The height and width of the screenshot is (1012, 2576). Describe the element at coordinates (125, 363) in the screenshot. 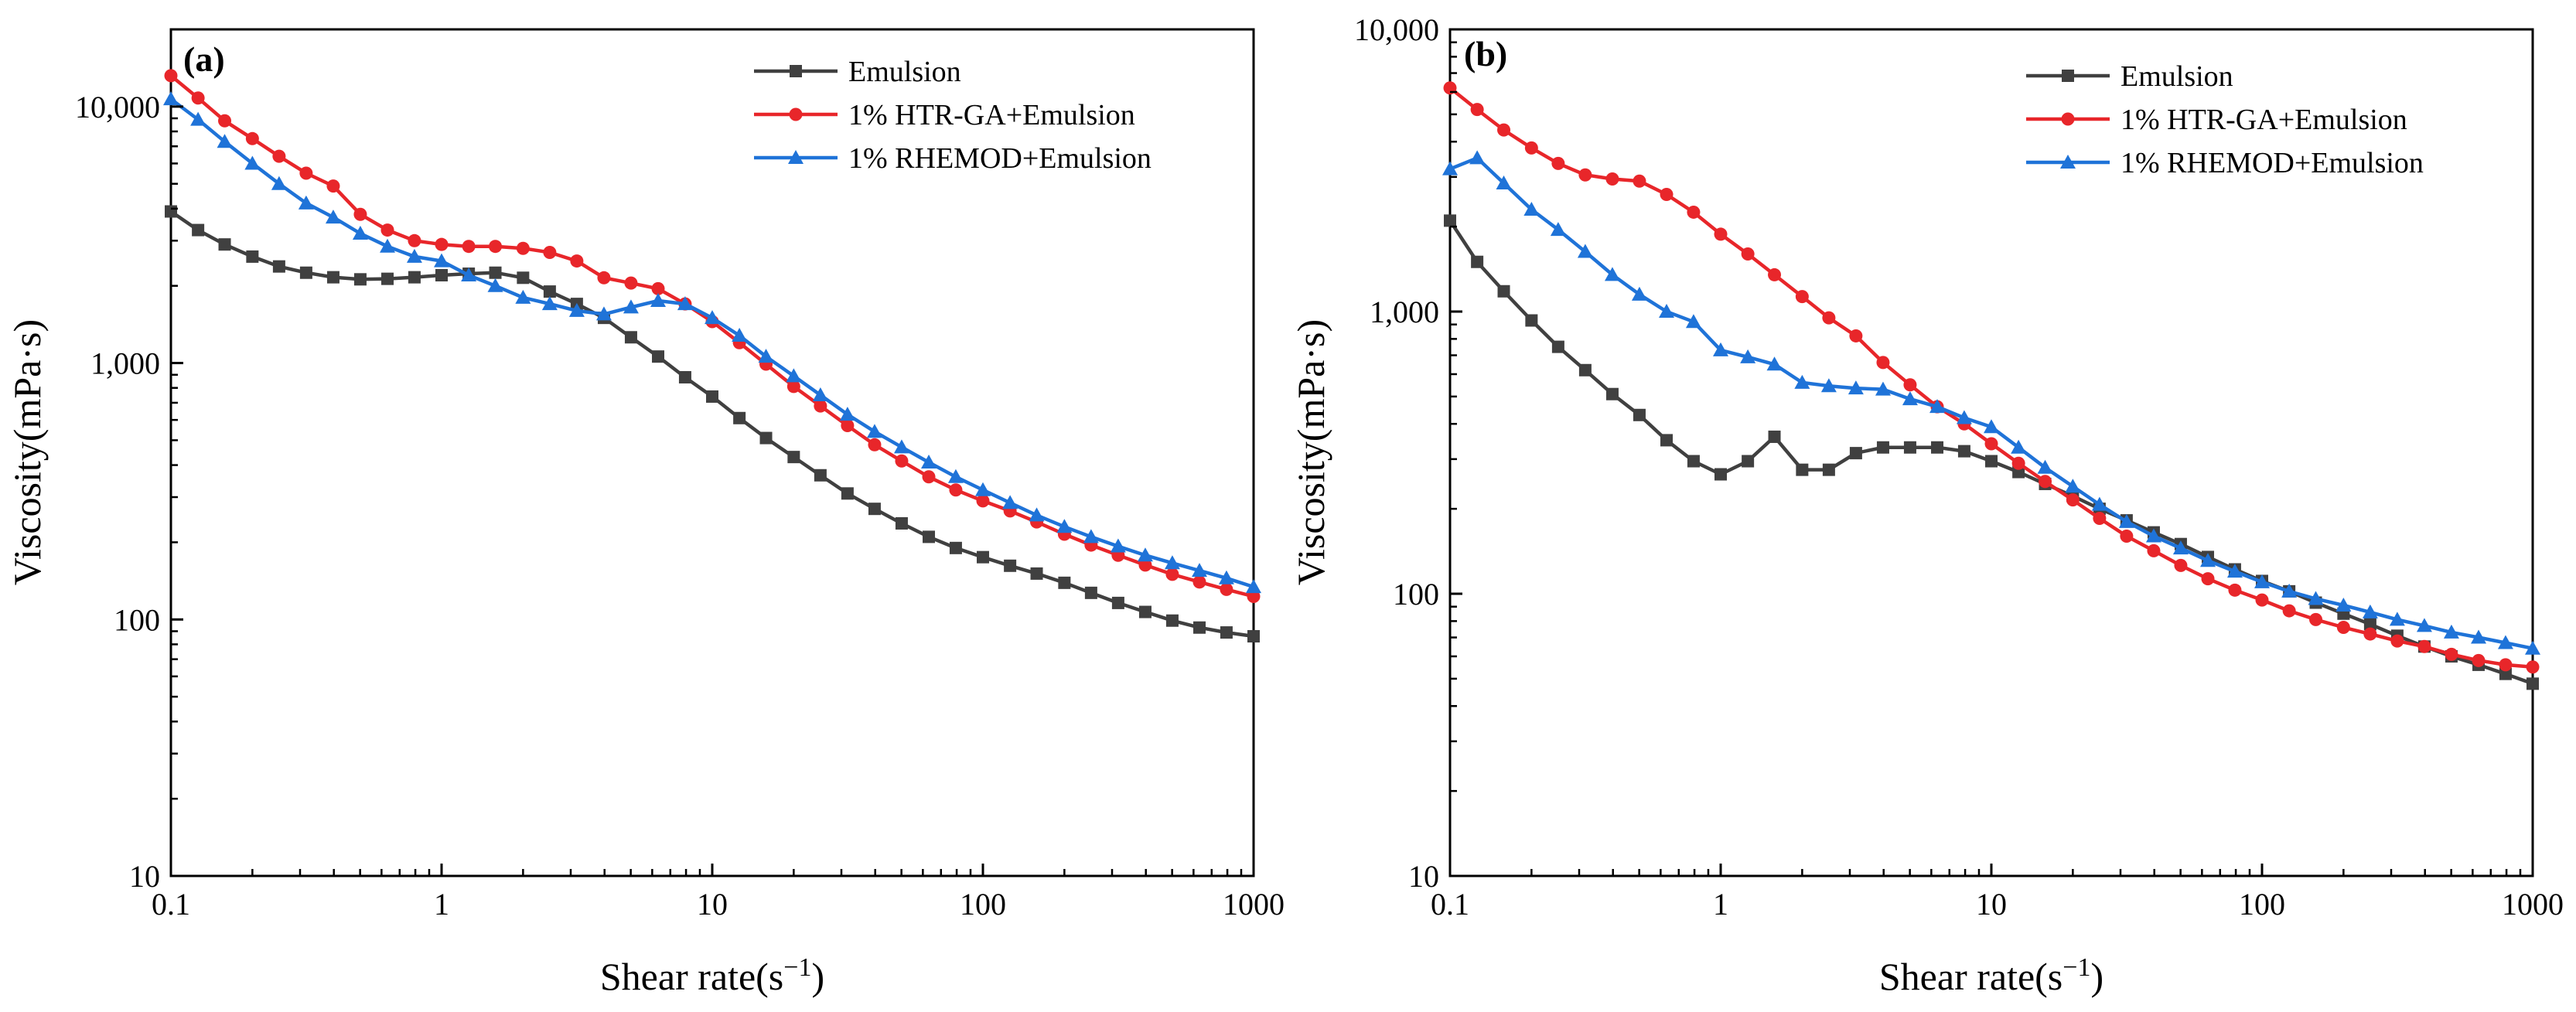

I see `y-tick-label: 1,000` at that location.